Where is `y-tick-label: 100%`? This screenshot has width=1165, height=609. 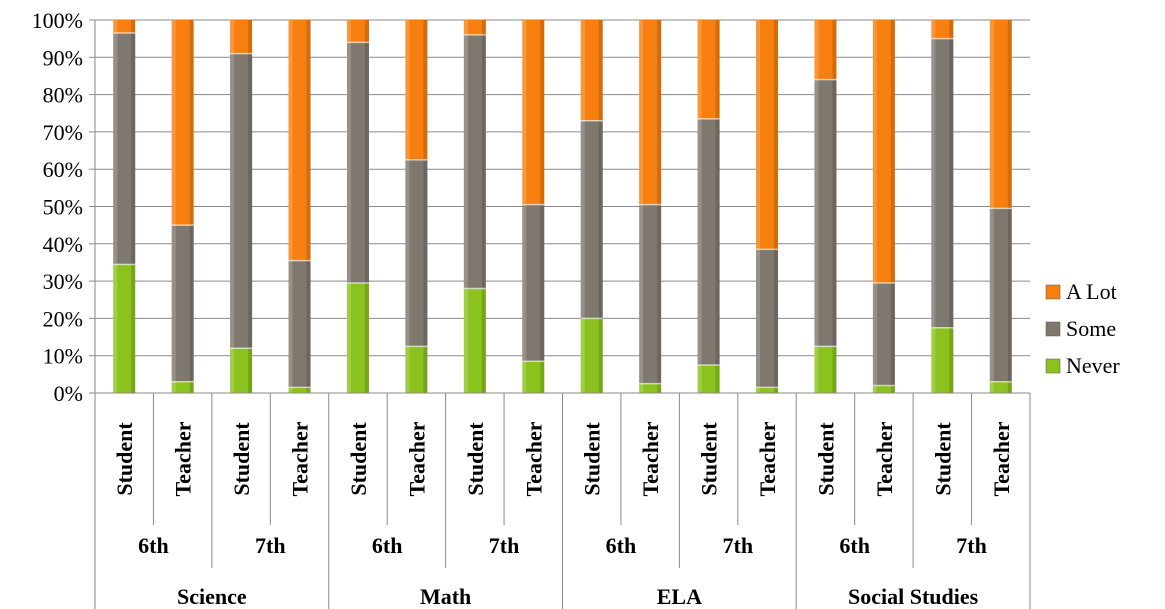
y-tick-label: 100% is located at coordinates (57, 20).